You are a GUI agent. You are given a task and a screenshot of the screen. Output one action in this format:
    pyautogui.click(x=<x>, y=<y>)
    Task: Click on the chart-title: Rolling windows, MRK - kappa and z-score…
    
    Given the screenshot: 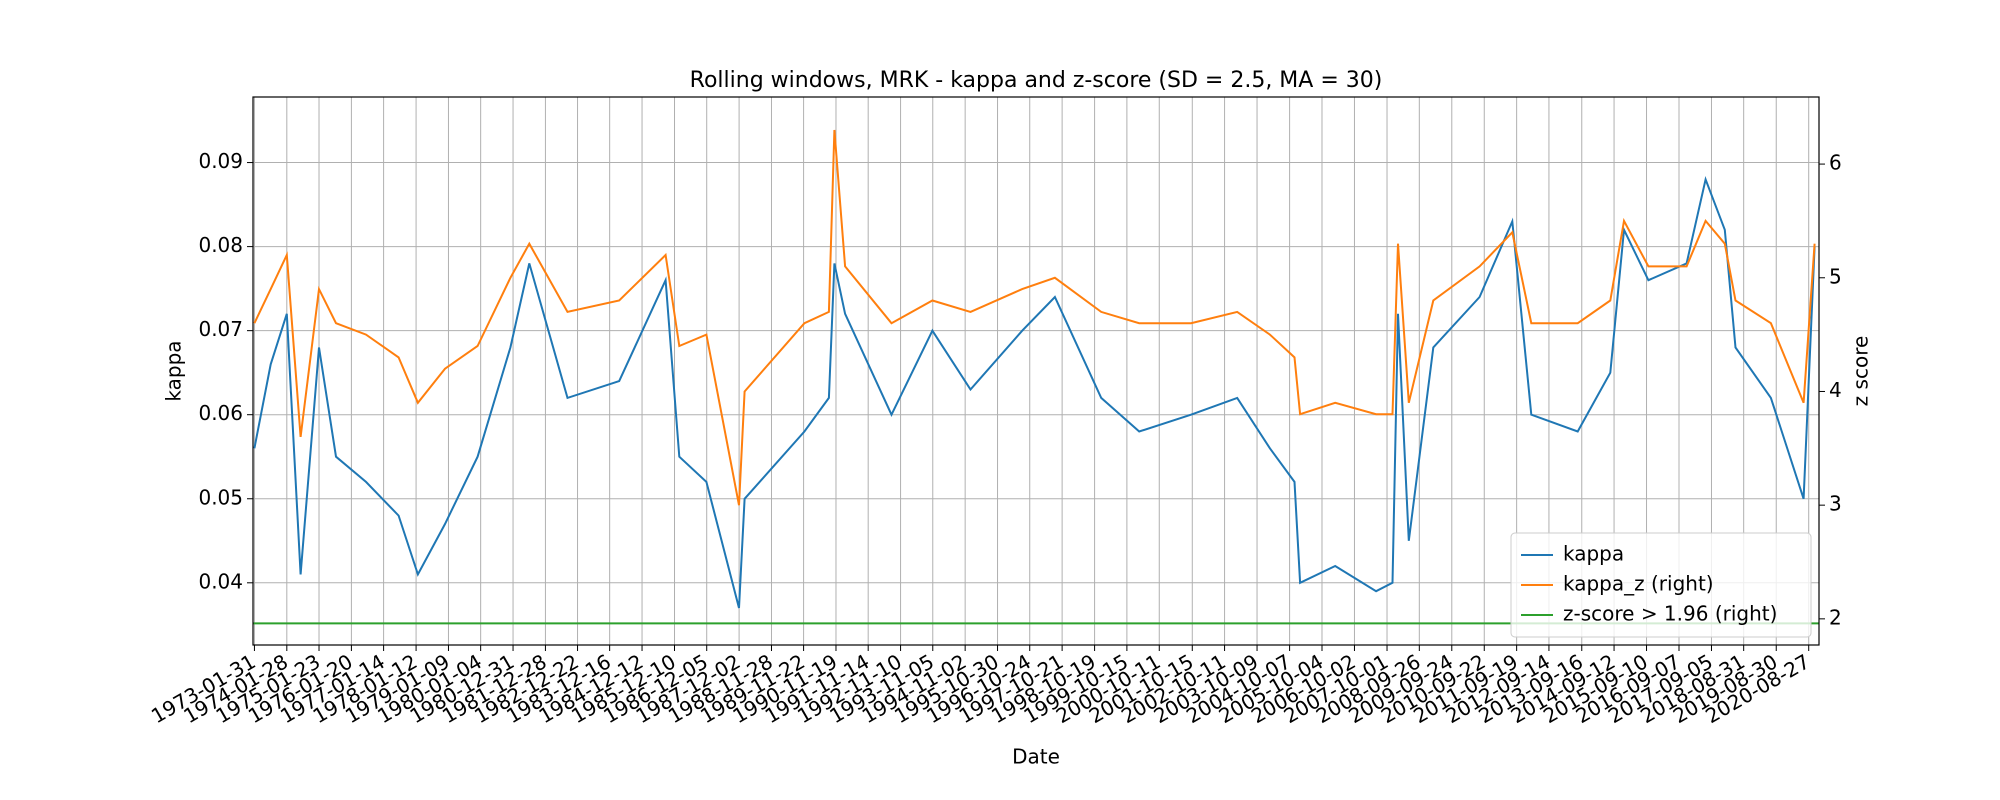 What is the action you would take?
    pyautogui.click(x=1036, y=80)
    